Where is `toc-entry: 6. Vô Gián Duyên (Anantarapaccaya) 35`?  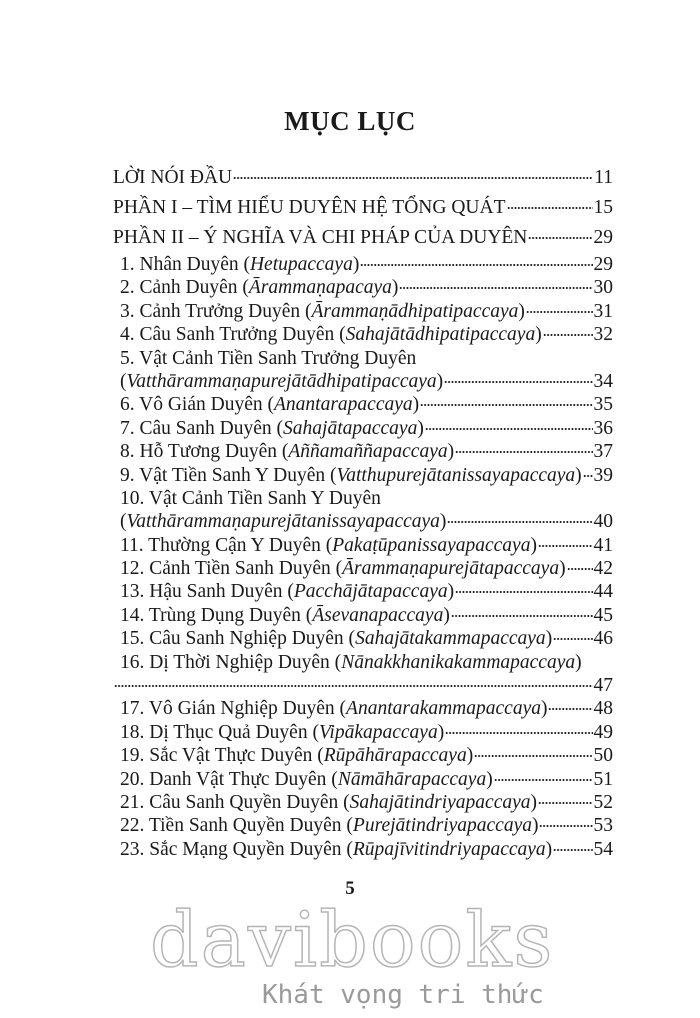
toc-entry: 6. Vô Gián Duyên (Anantarapaccaya) 35 is located at coordinates (366, 405).